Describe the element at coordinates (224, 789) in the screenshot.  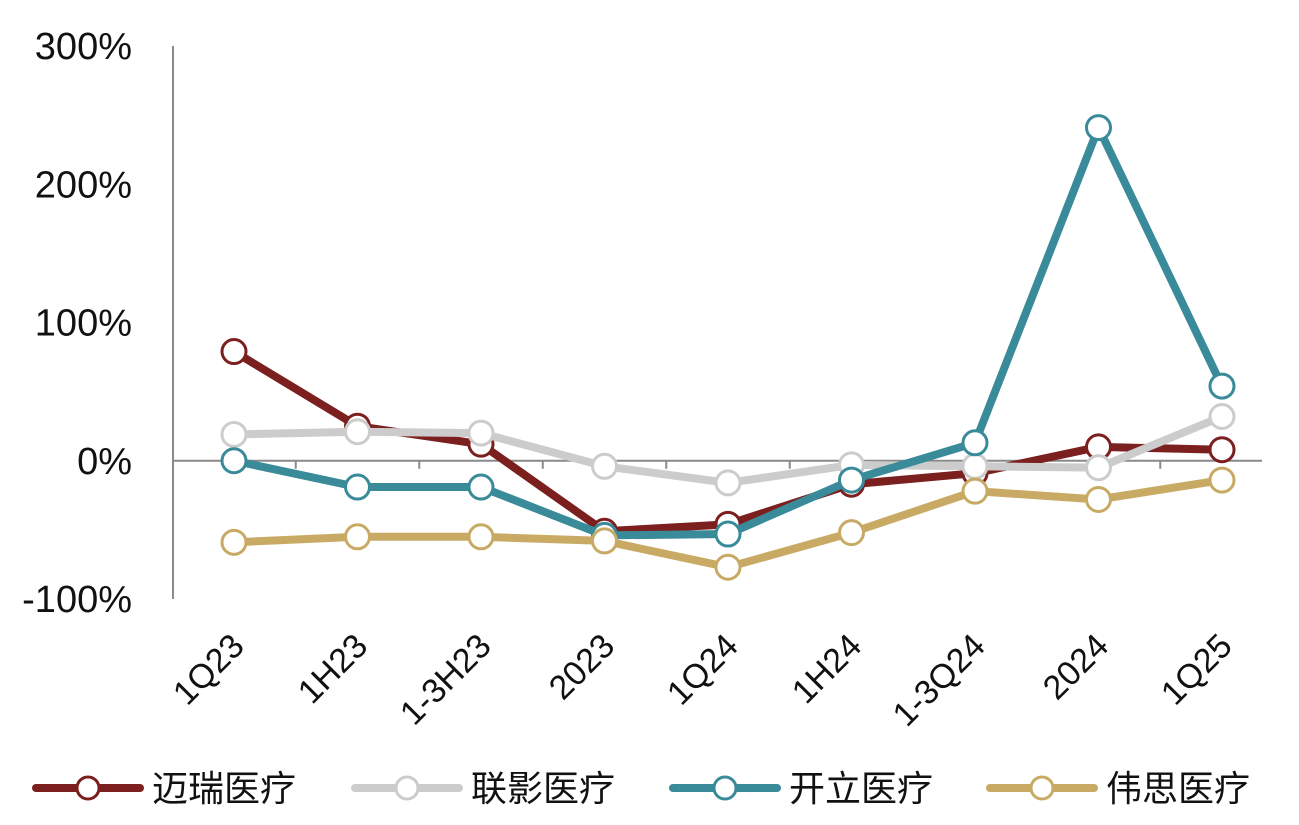
I see `legend-label: 迈瑞医疗` at that location.